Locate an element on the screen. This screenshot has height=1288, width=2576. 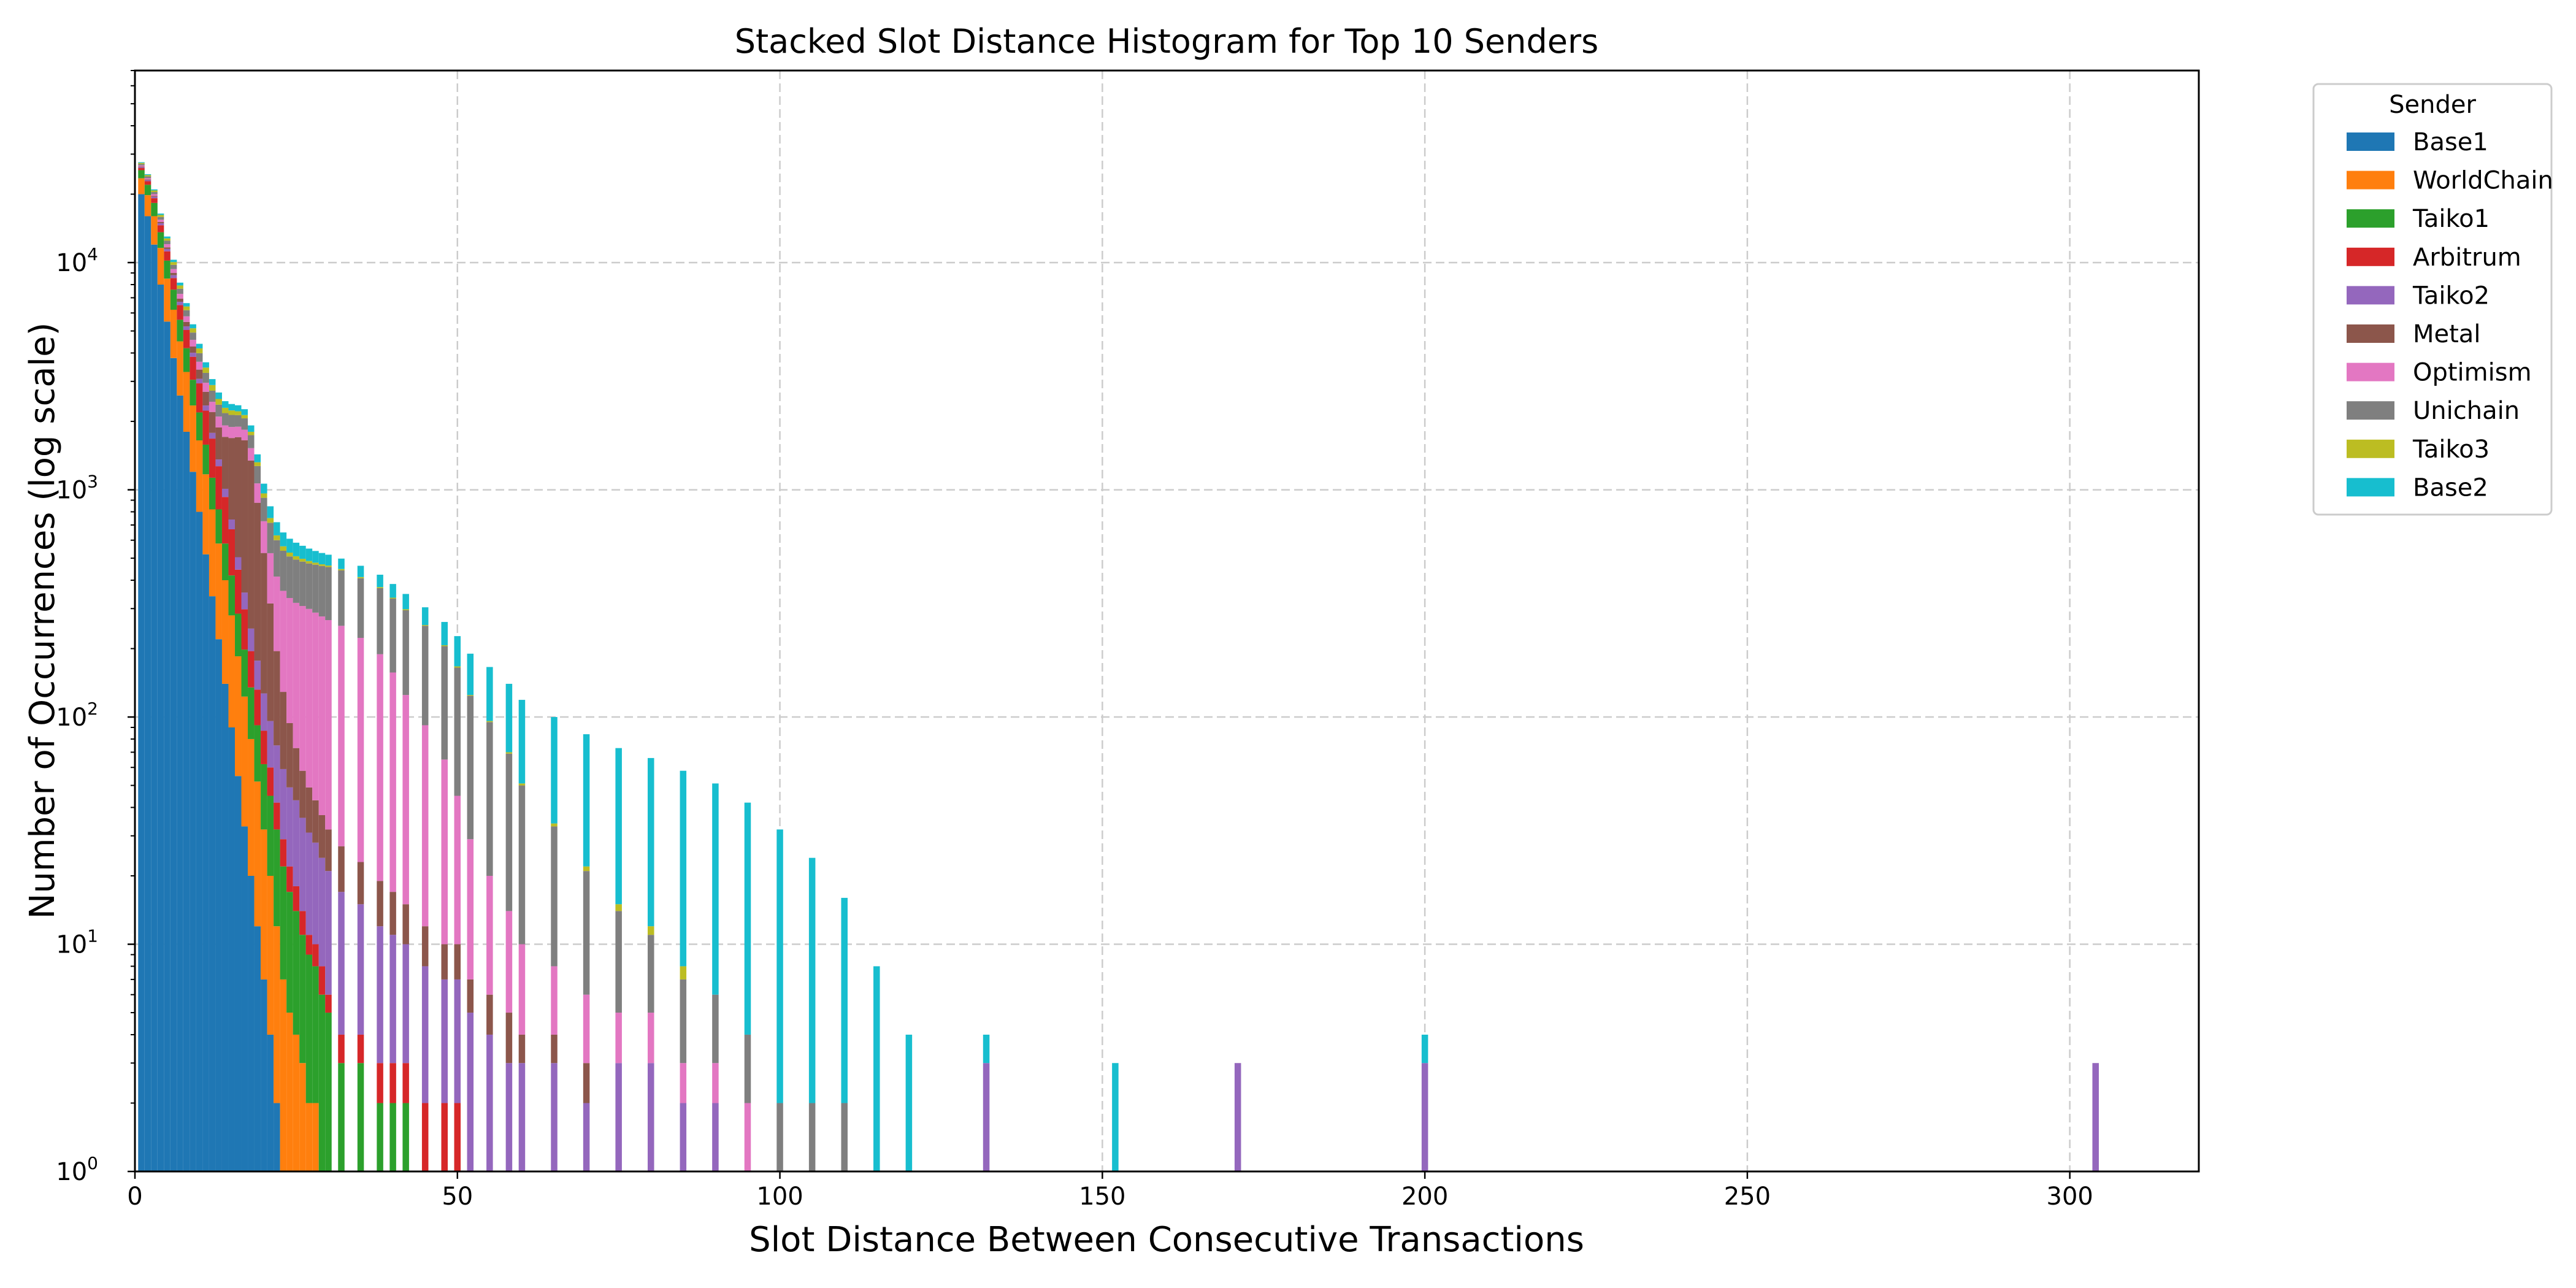
y-axis-label: Number of Occurrences (log scale) is located at coordinates (43, 621).